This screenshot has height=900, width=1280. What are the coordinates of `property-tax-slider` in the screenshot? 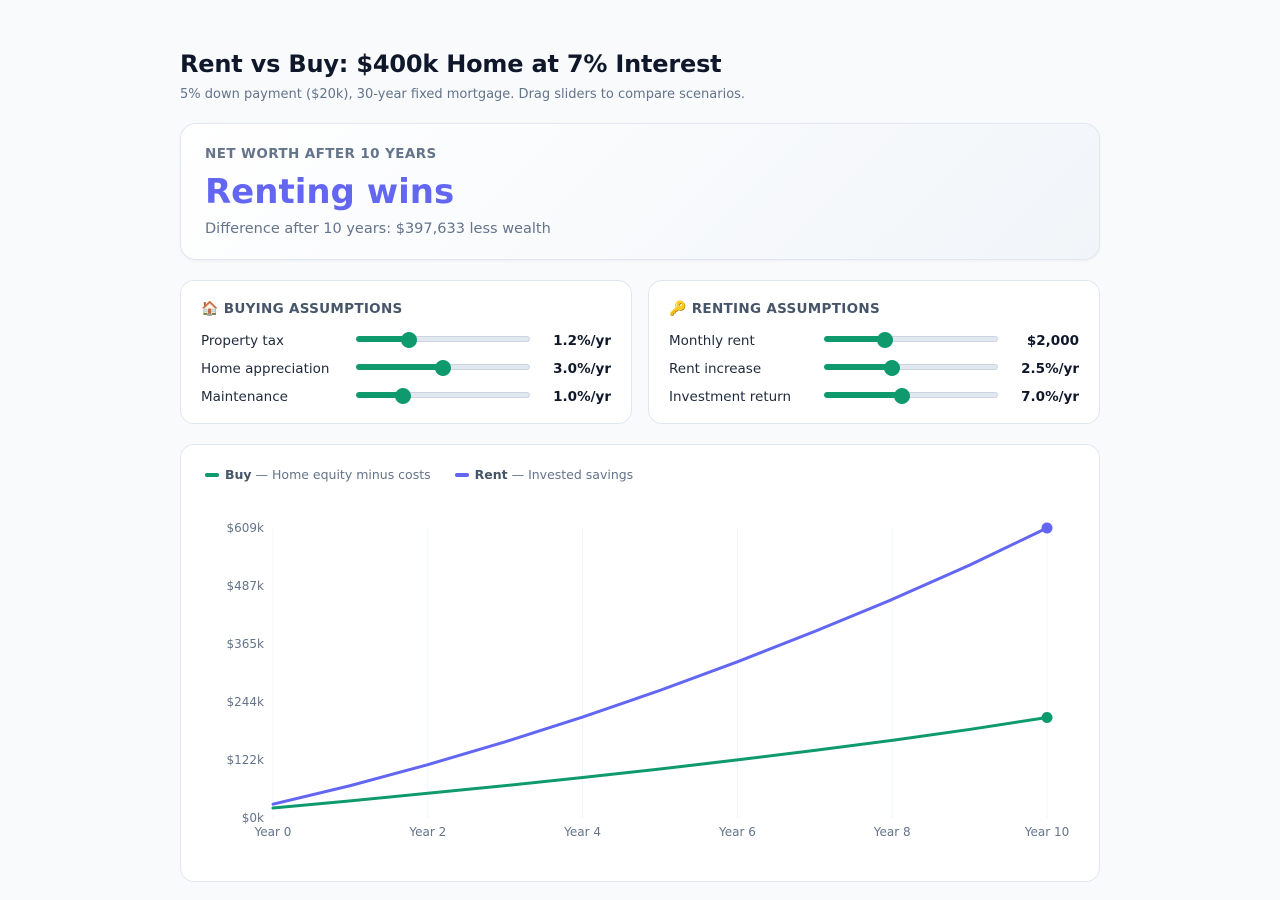 It's located at (443, 340).